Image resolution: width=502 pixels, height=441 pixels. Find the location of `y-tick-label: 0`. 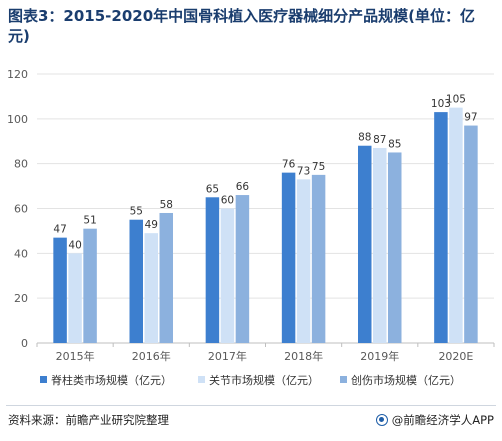

y-tick-label: 0 is located at coordinates (24, 343).